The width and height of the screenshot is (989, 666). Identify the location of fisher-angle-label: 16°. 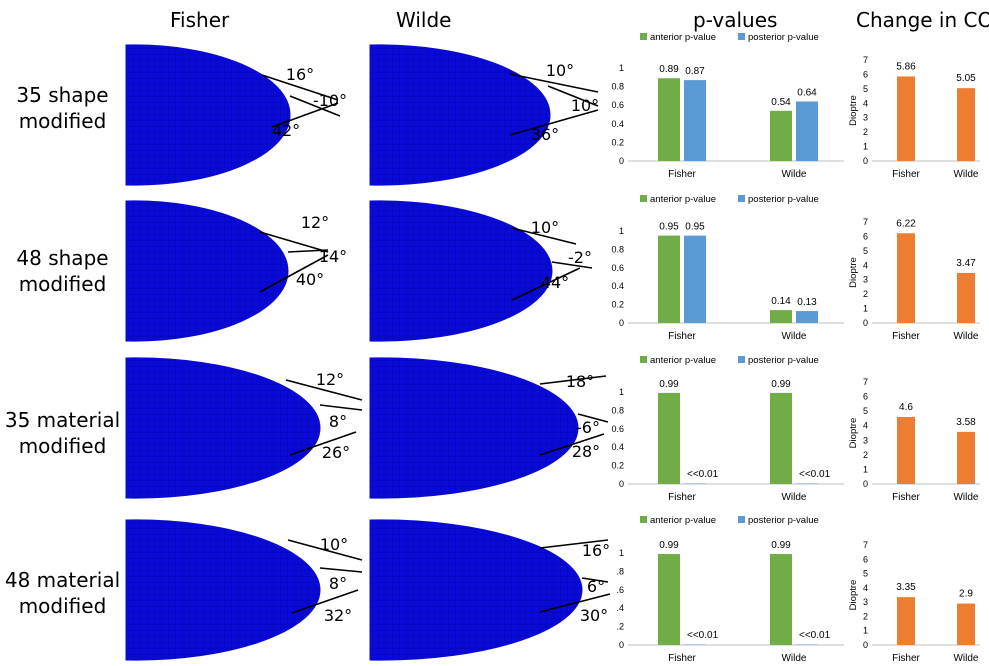
(300, 74).